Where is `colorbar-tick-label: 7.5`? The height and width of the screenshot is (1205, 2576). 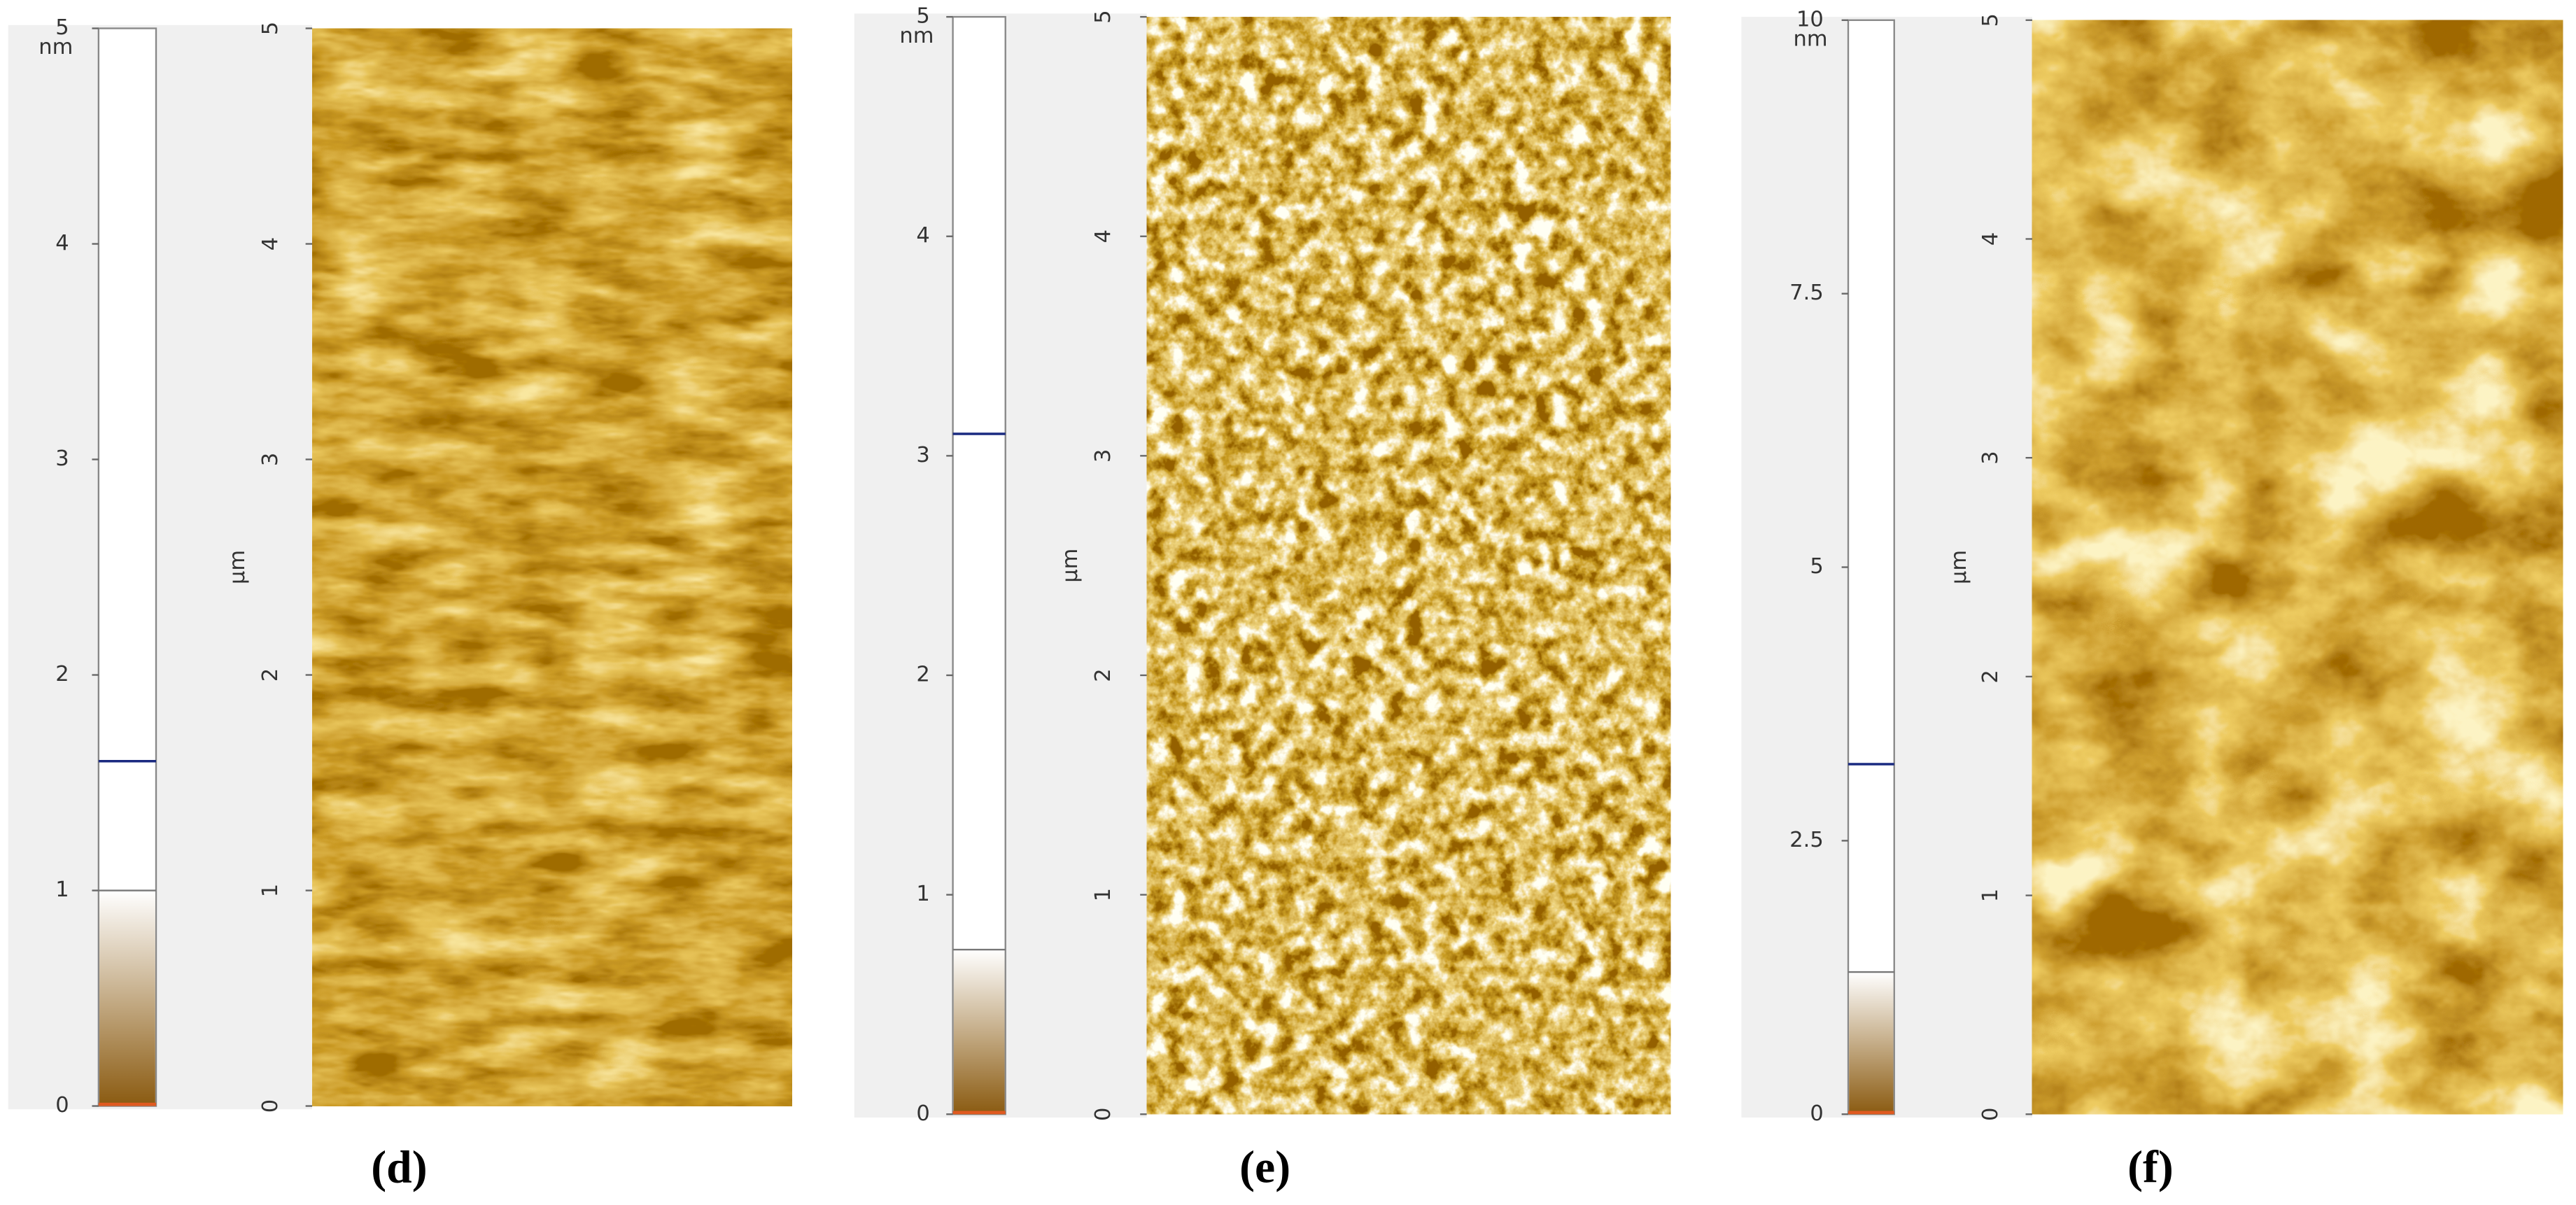
colorbar-tick-label: 7.5 is located at coordinates (1806, 293).